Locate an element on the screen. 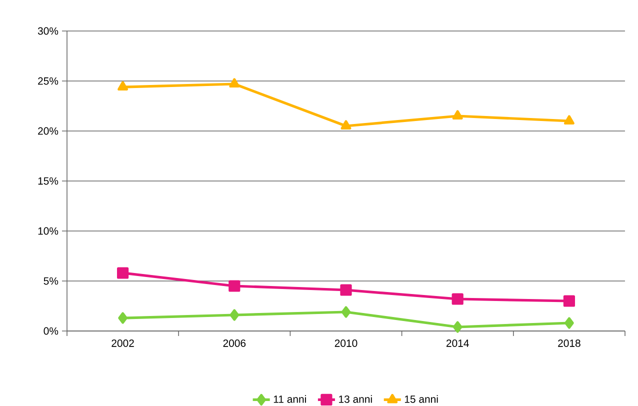 This screenshot has height=406, width=638. y-tick-label: 10% is located at coordinates (48, 231).